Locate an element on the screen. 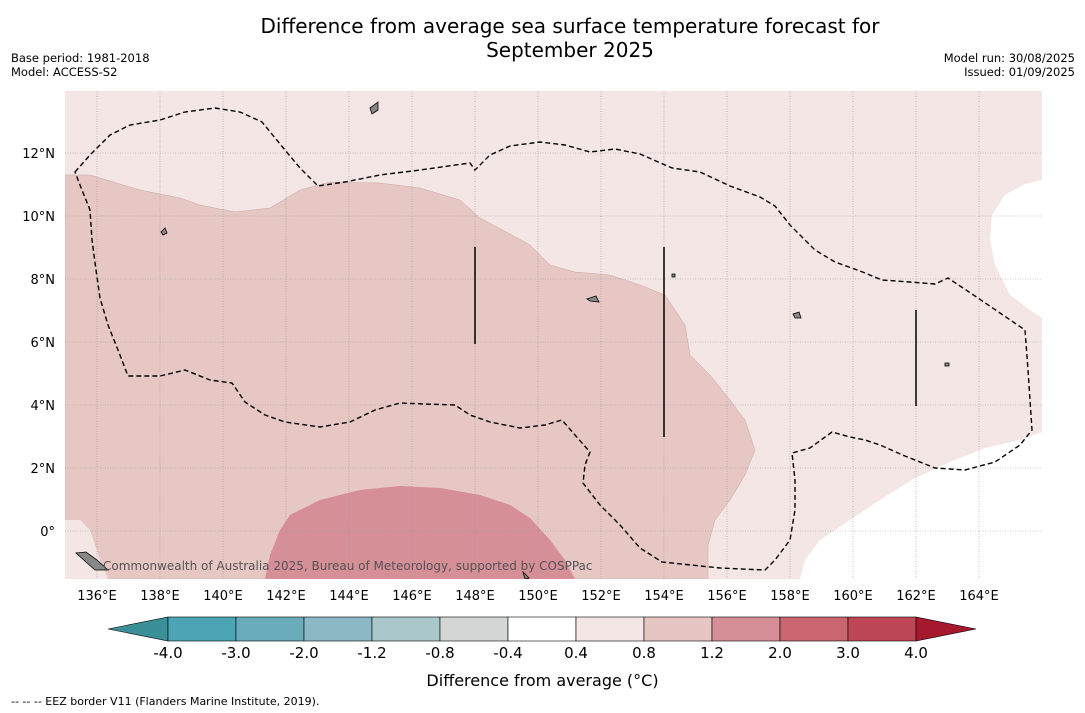 The height and width of the screenshot is (713, 1085). colorbar-tick-label: 2.0 is located at coordinates (780, 653).